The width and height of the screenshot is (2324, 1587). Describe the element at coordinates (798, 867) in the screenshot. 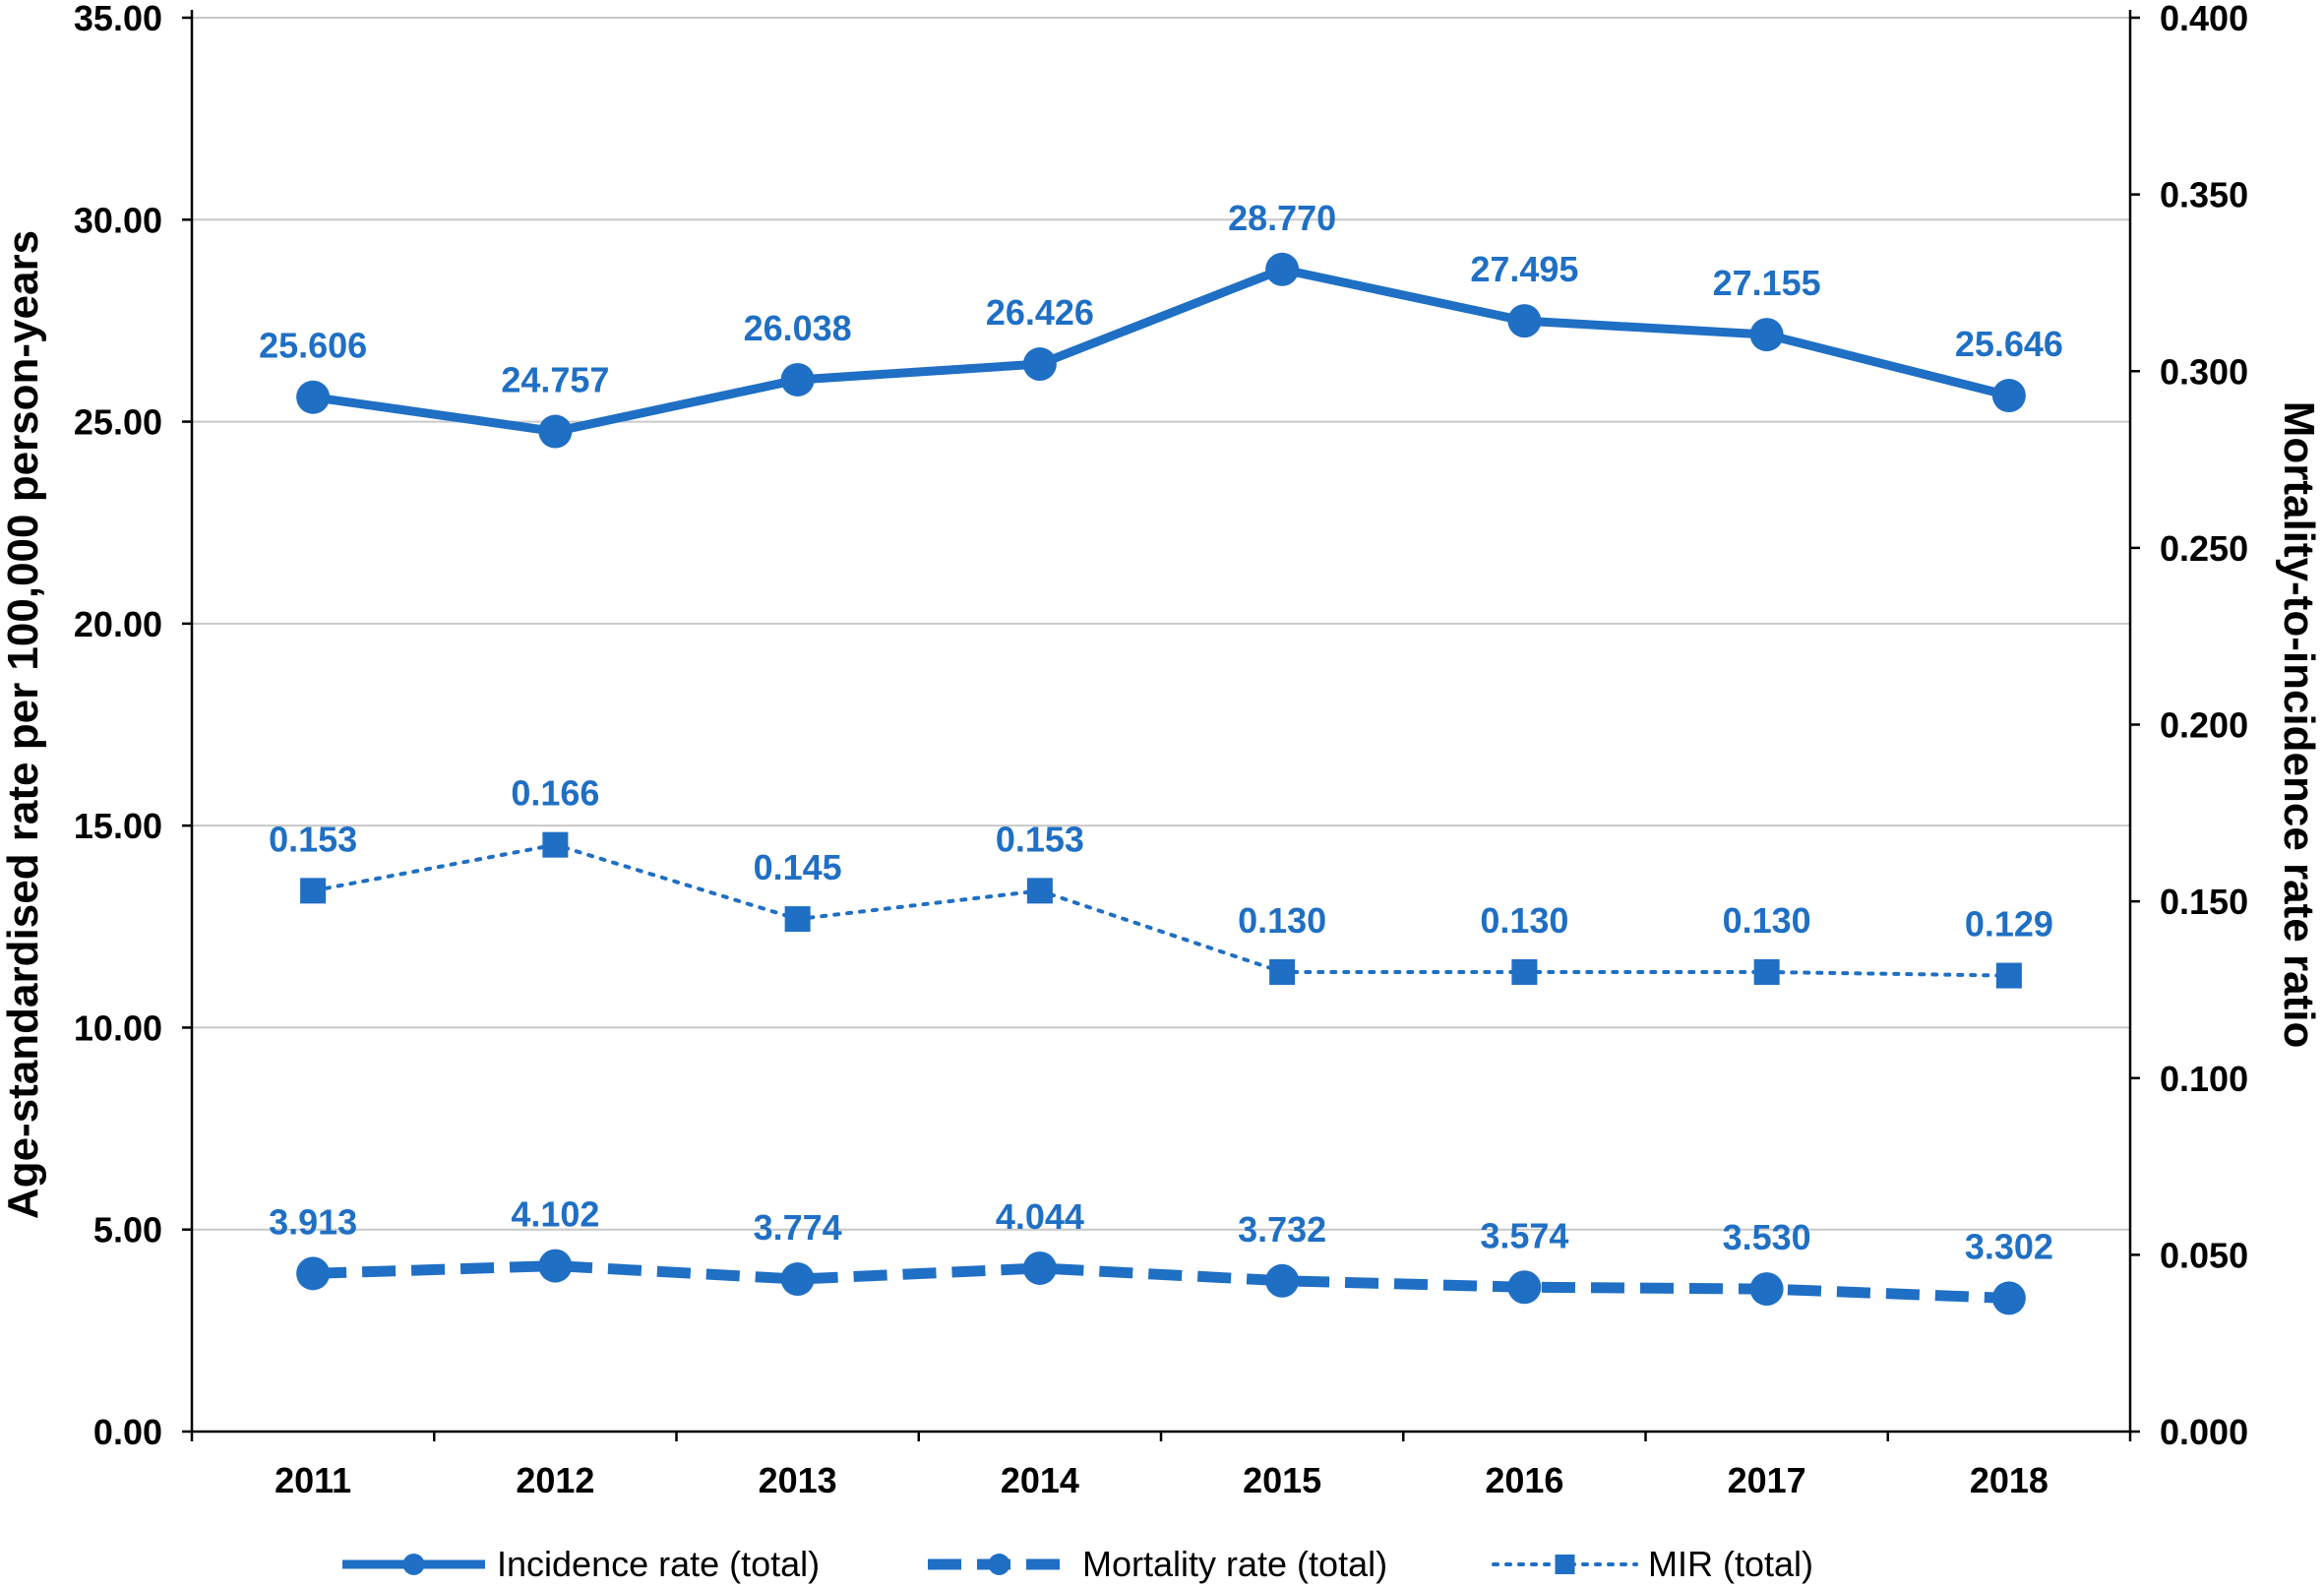

I see `mir-total-data-label: 0.145` at that location.